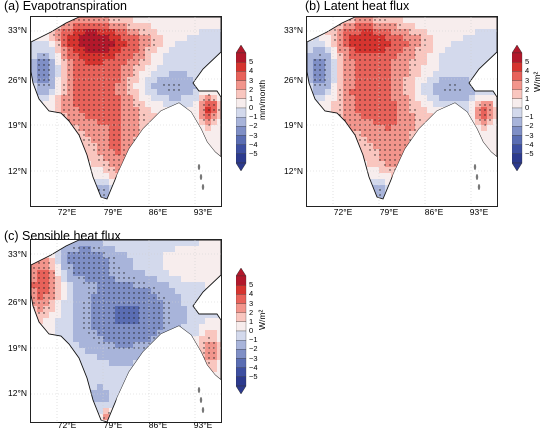 The height and width of the screenshot is (432, 550). Describe the element at coordinates (293, 30) in the screenshot. I see `lat-tick: 33°N` at that location.